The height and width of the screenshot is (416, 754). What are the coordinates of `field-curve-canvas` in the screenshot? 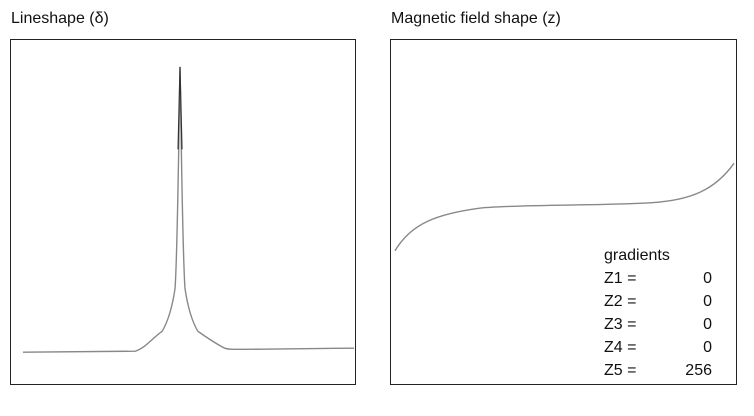 It's located at (564, 207).